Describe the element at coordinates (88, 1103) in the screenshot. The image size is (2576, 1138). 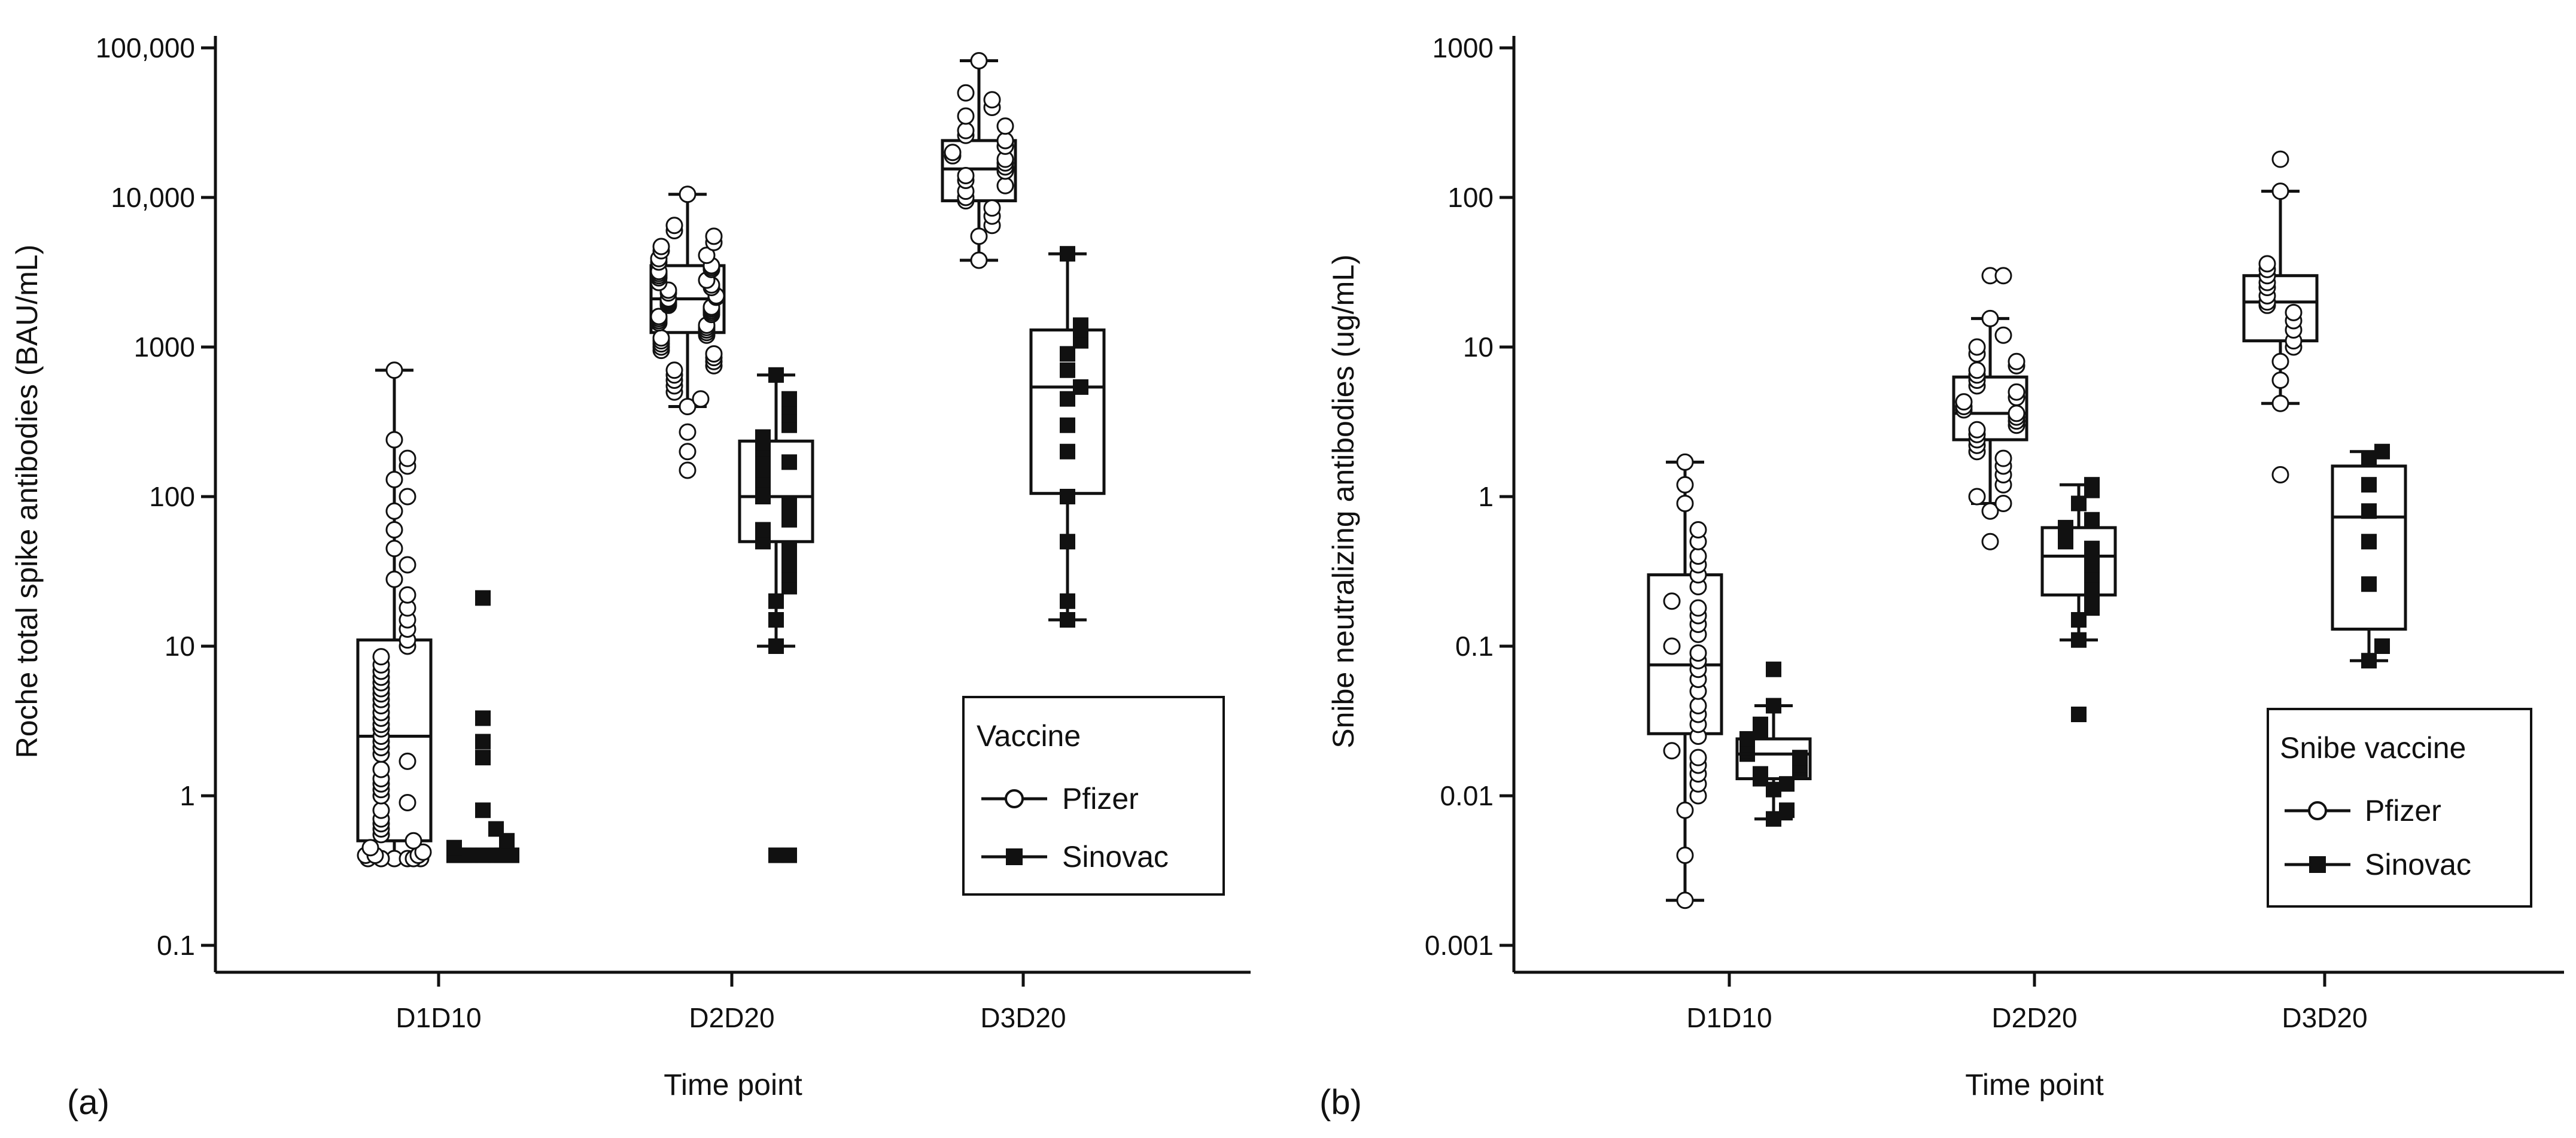
I see `panel-a-label: (a)` at that location.